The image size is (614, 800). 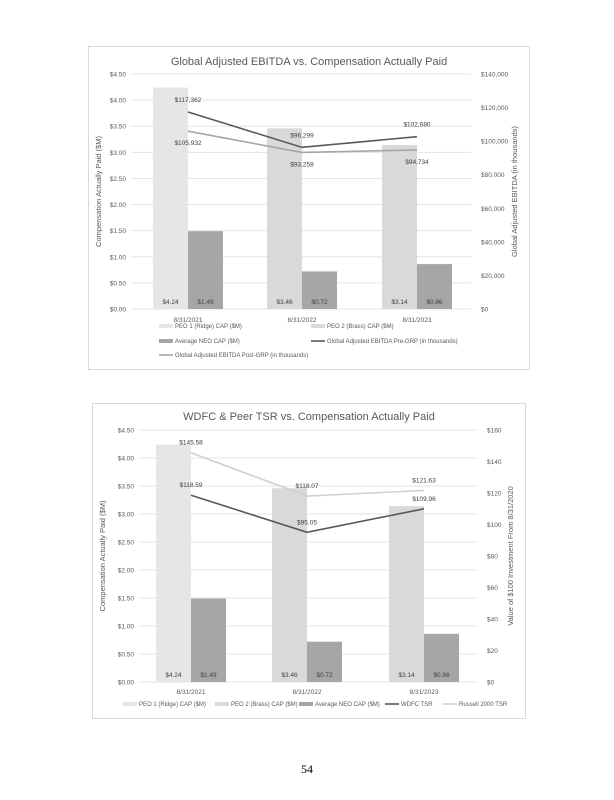 I want to click on line-data-label: $118.59, so click(x=190, y=485).